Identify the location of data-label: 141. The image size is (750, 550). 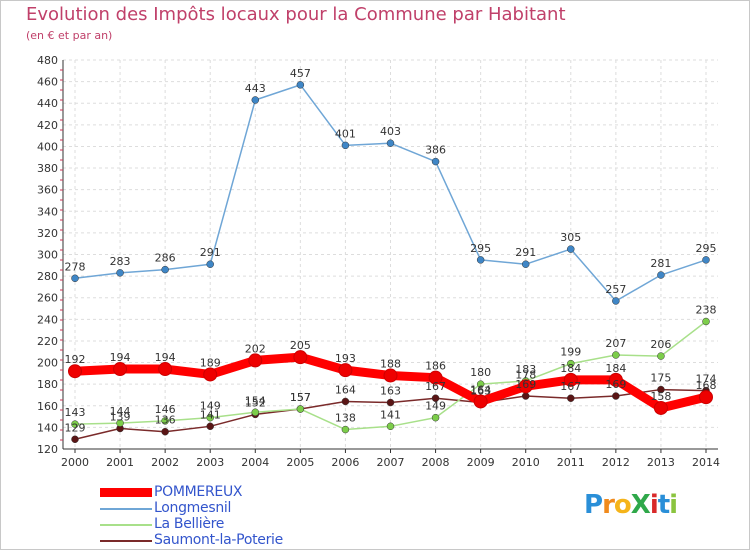
(210, 414).